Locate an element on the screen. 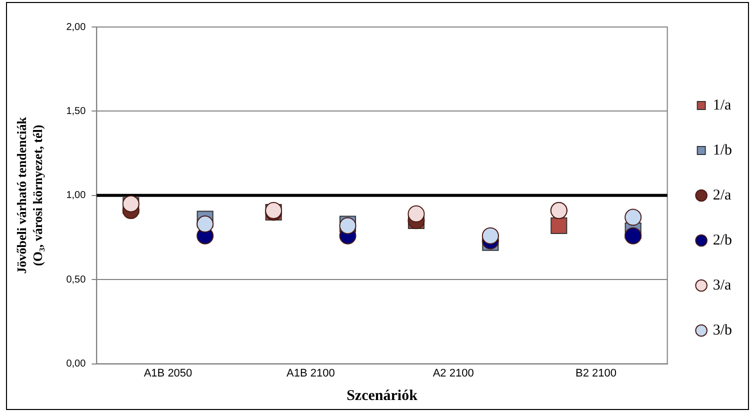 The height and width of the screenshot is (414, 755). legend-label: 2/a is located at coordinates (722, 195).